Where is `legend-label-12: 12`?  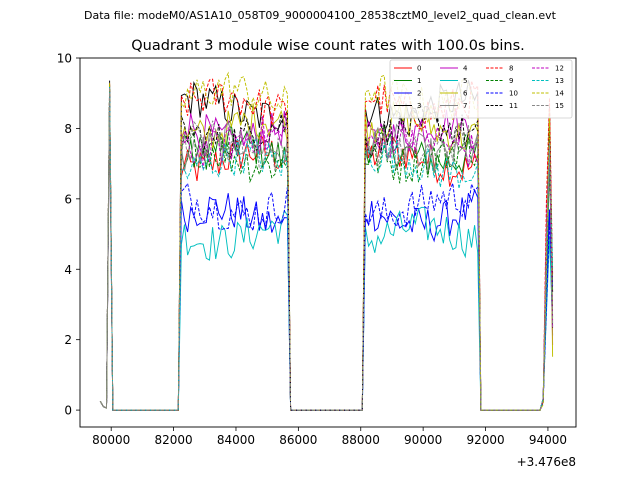 legend-label-12: 12 is located at coordinates (559, 69).